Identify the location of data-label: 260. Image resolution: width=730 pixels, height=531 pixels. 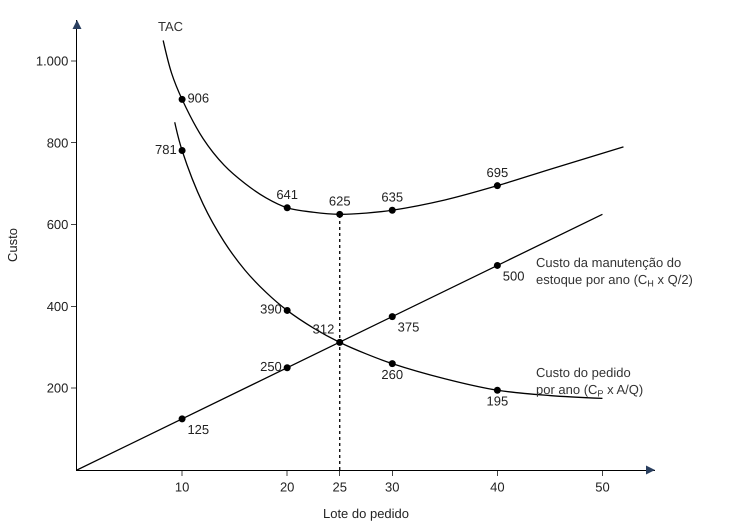
(392, 374).